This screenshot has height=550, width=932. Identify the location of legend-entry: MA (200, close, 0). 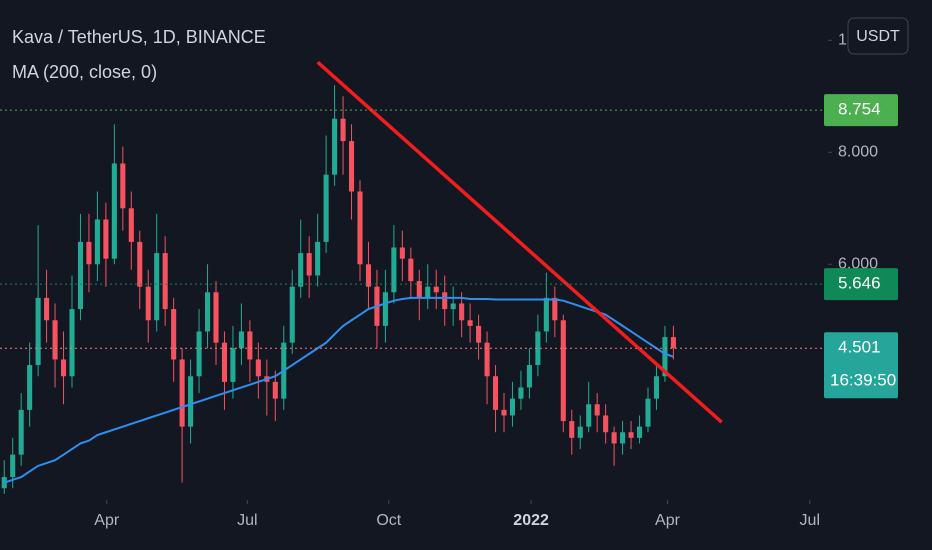
(84, 72).